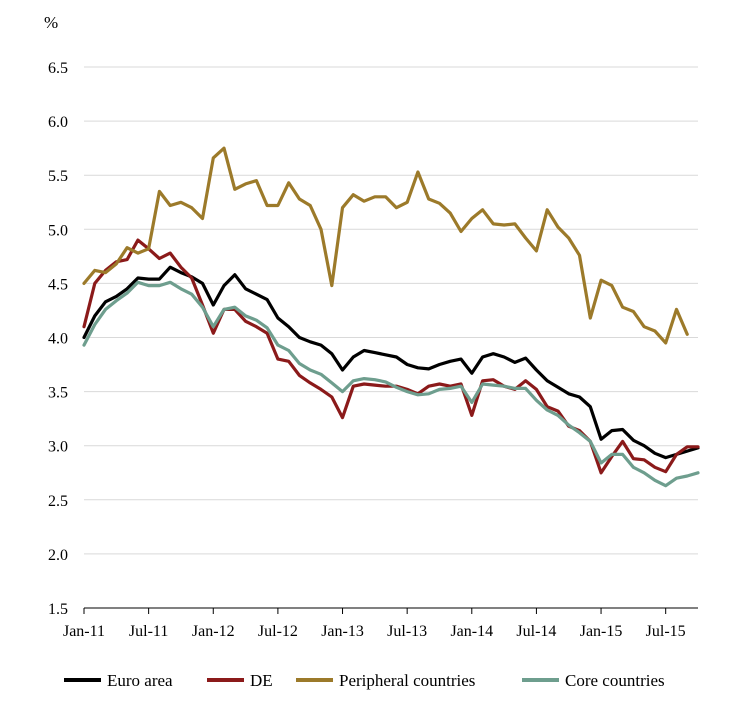 This screenshot has height=709, width=737. I want to click on x-tick-label: Jan-14, so click(471, 631).